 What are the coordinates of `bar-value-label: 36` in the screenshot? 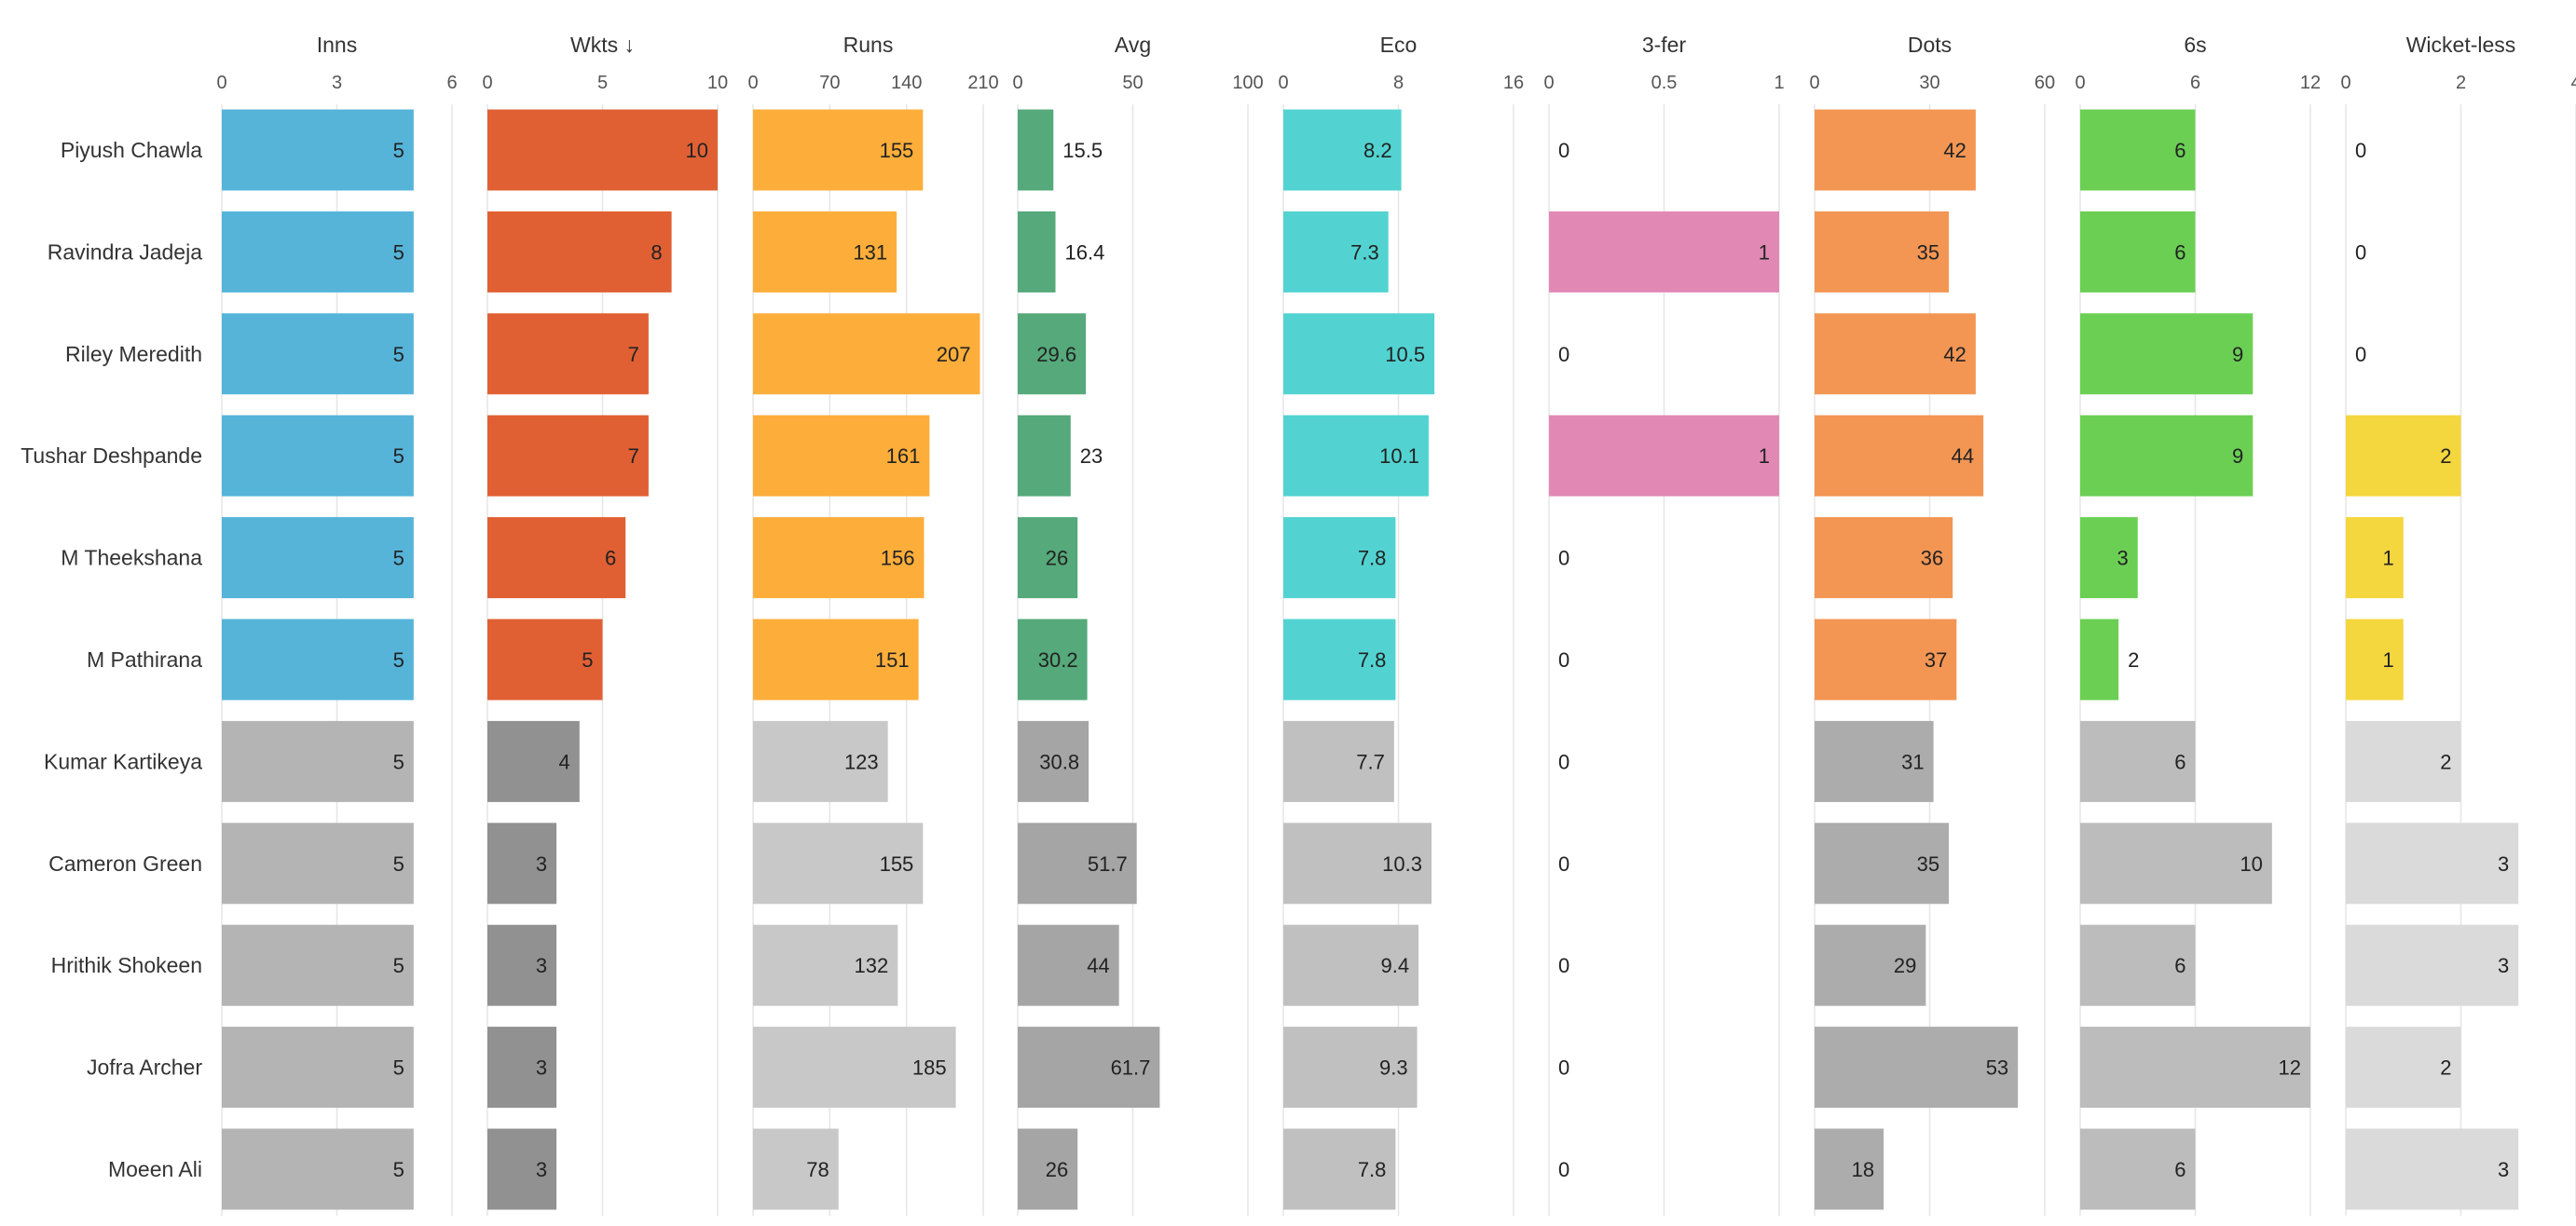 It's located at (1932, 558).